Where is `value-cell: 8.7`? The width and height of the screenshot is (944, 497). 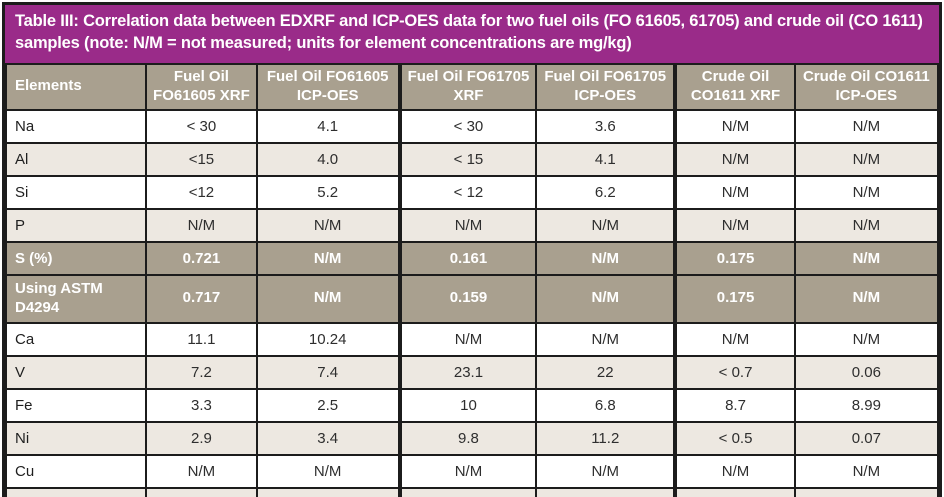 value-cell: 8.7 is located at coordinates (734, 405).